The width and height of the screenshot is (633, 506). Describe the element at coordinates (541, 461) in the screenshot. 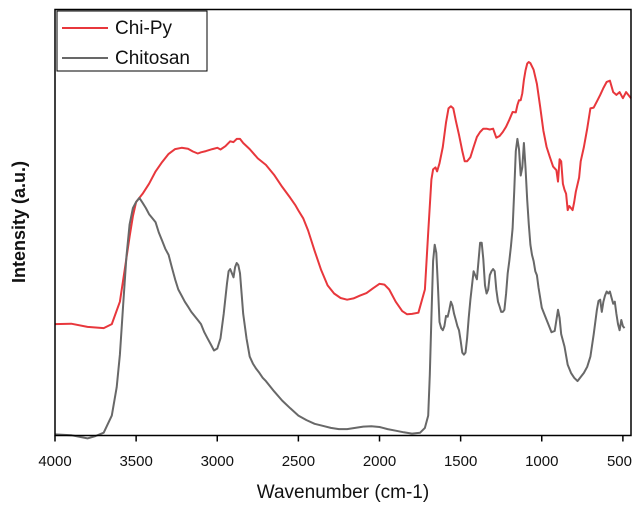

I see `x-tick-label: 1000` at that location.